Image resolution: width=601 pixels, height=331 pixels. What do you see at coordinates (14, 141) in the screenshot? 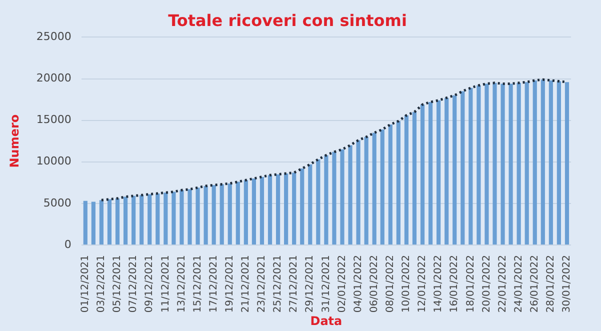
I see `y-axis-title: Numero` at bounding box center [14, 141].